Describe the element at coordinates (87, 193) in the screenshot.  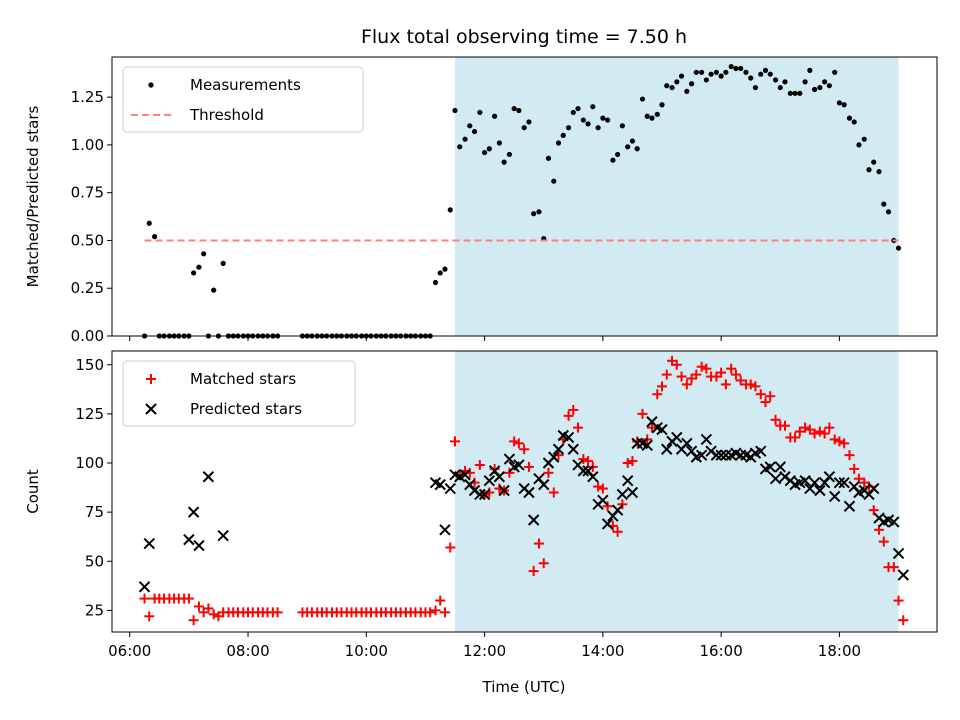
I see `y-tick-label: 0.75` at that location.